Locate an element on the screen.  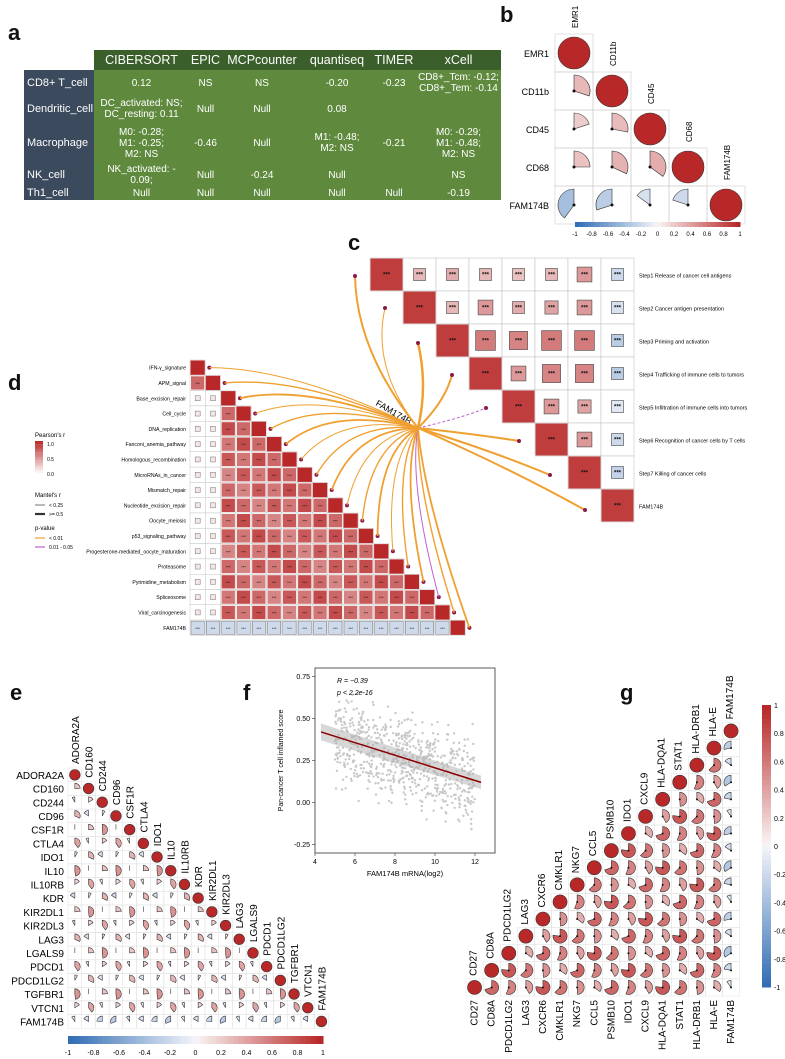
legend-gradient is located at coordinates (39, 461).